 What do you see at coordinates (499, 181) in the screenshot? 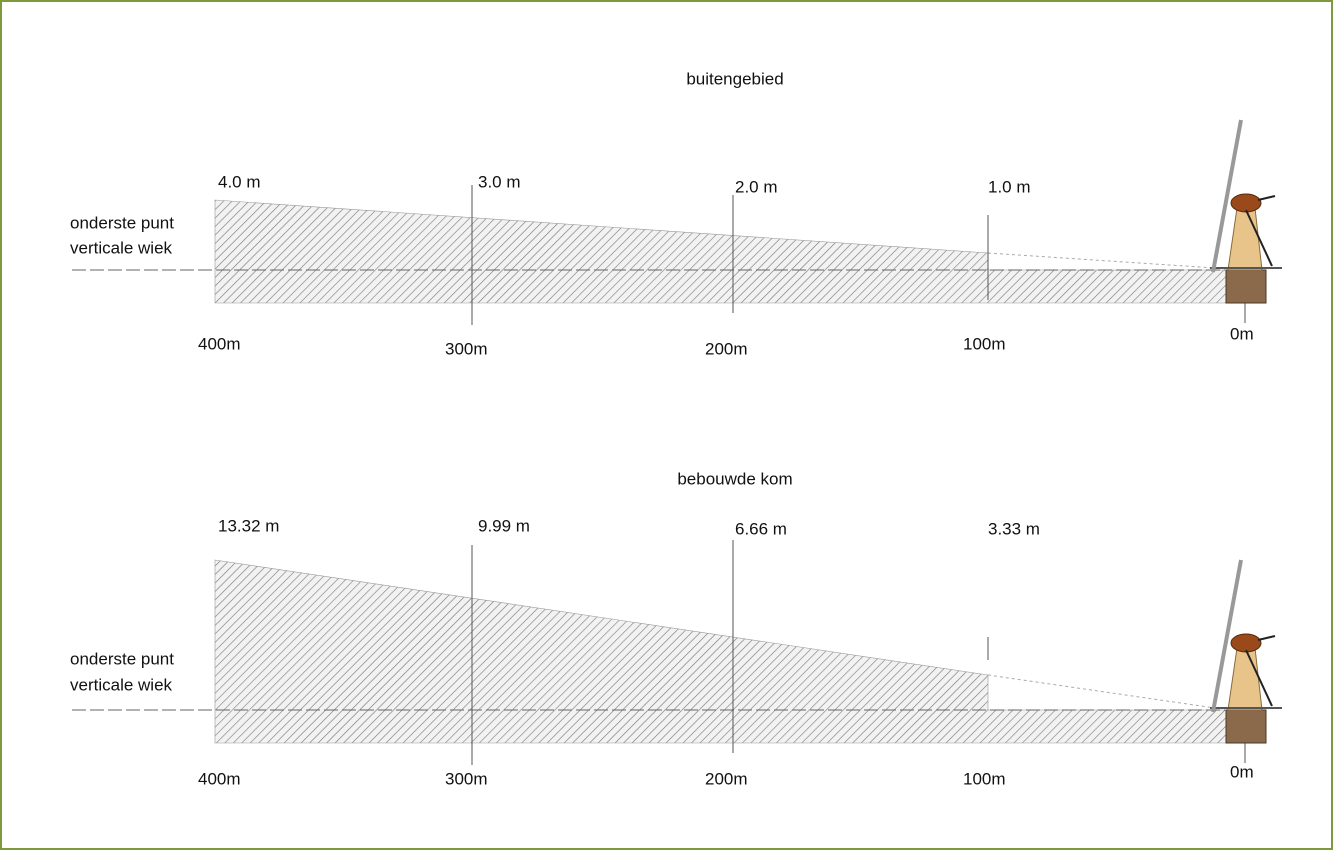
I see `height-label: 3.0 m` at bounding box center [499, 181].